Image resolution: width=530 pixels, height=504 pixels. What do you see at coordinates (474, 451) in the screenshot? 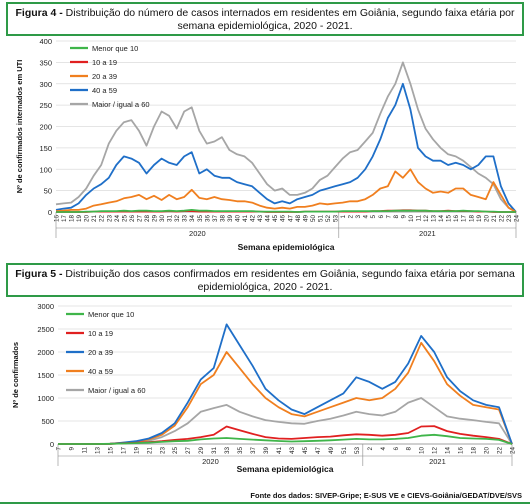
I see `fig5-x-tick-label: 18` at bounding box center [474, 451].